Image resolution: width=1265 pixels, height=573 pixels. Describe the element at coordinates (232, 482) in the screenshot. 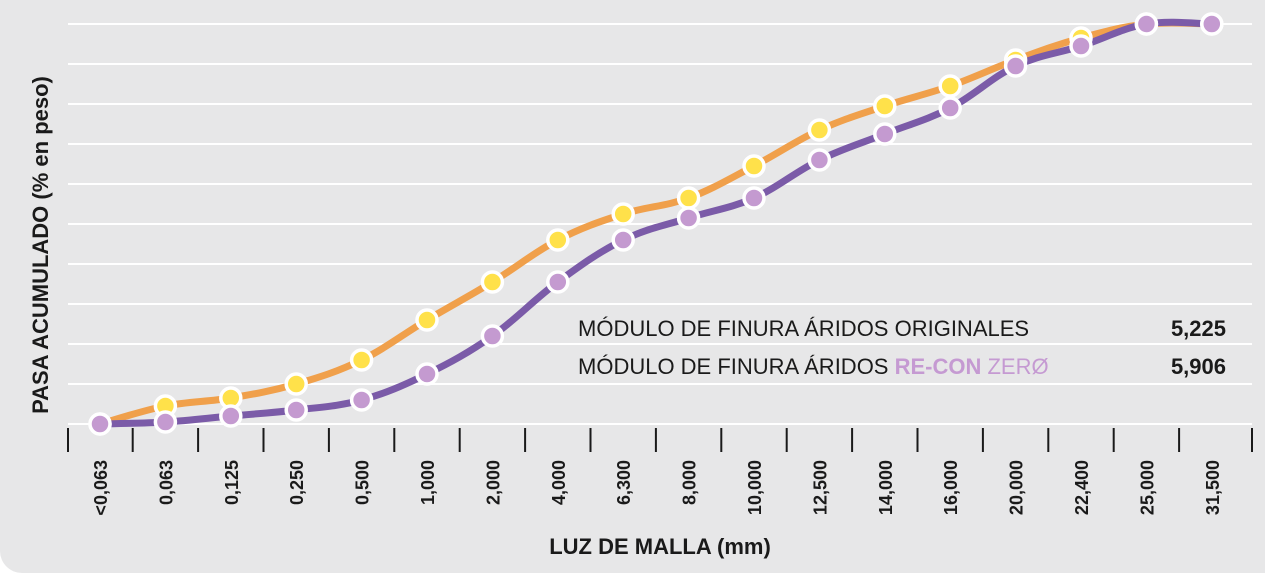

I see `x-tick-label: 0,125` at that location.